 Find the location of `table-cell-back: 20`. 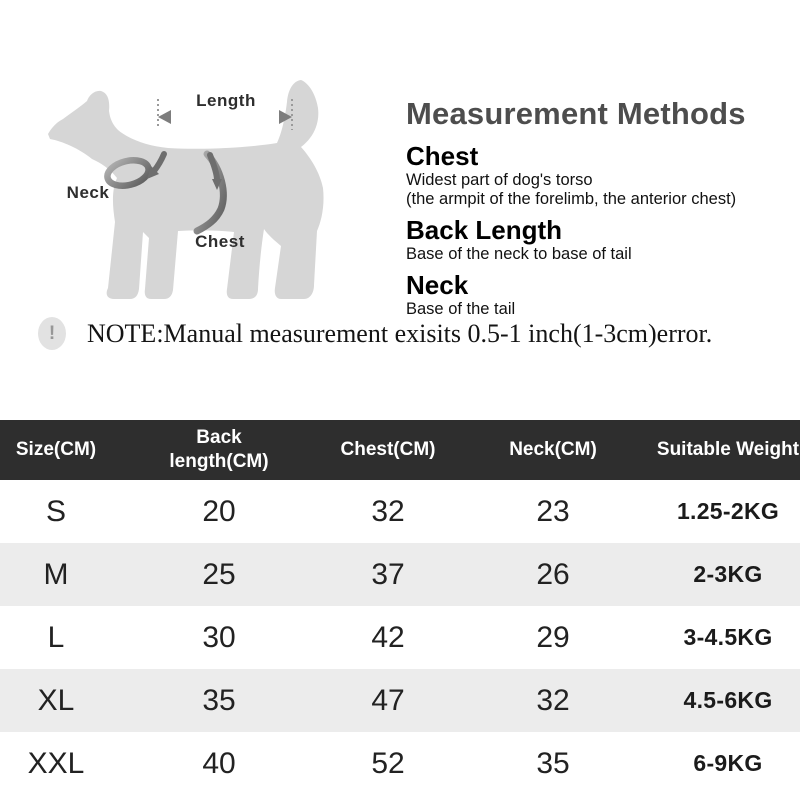

table-cell-back: 20 is located at coordinates (219, 511).